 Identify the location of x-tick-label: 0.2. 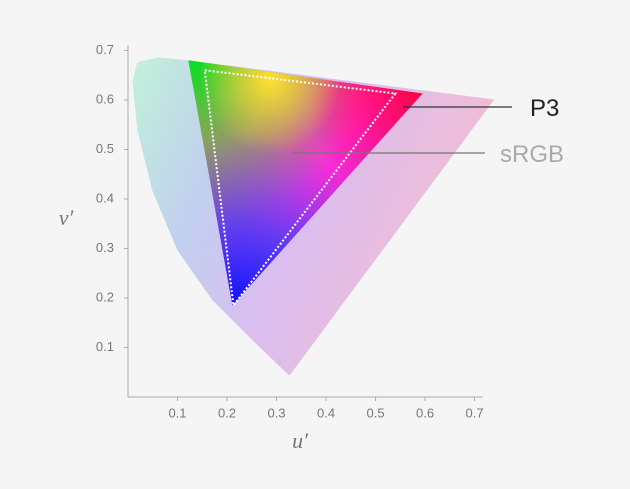
(227, 412).